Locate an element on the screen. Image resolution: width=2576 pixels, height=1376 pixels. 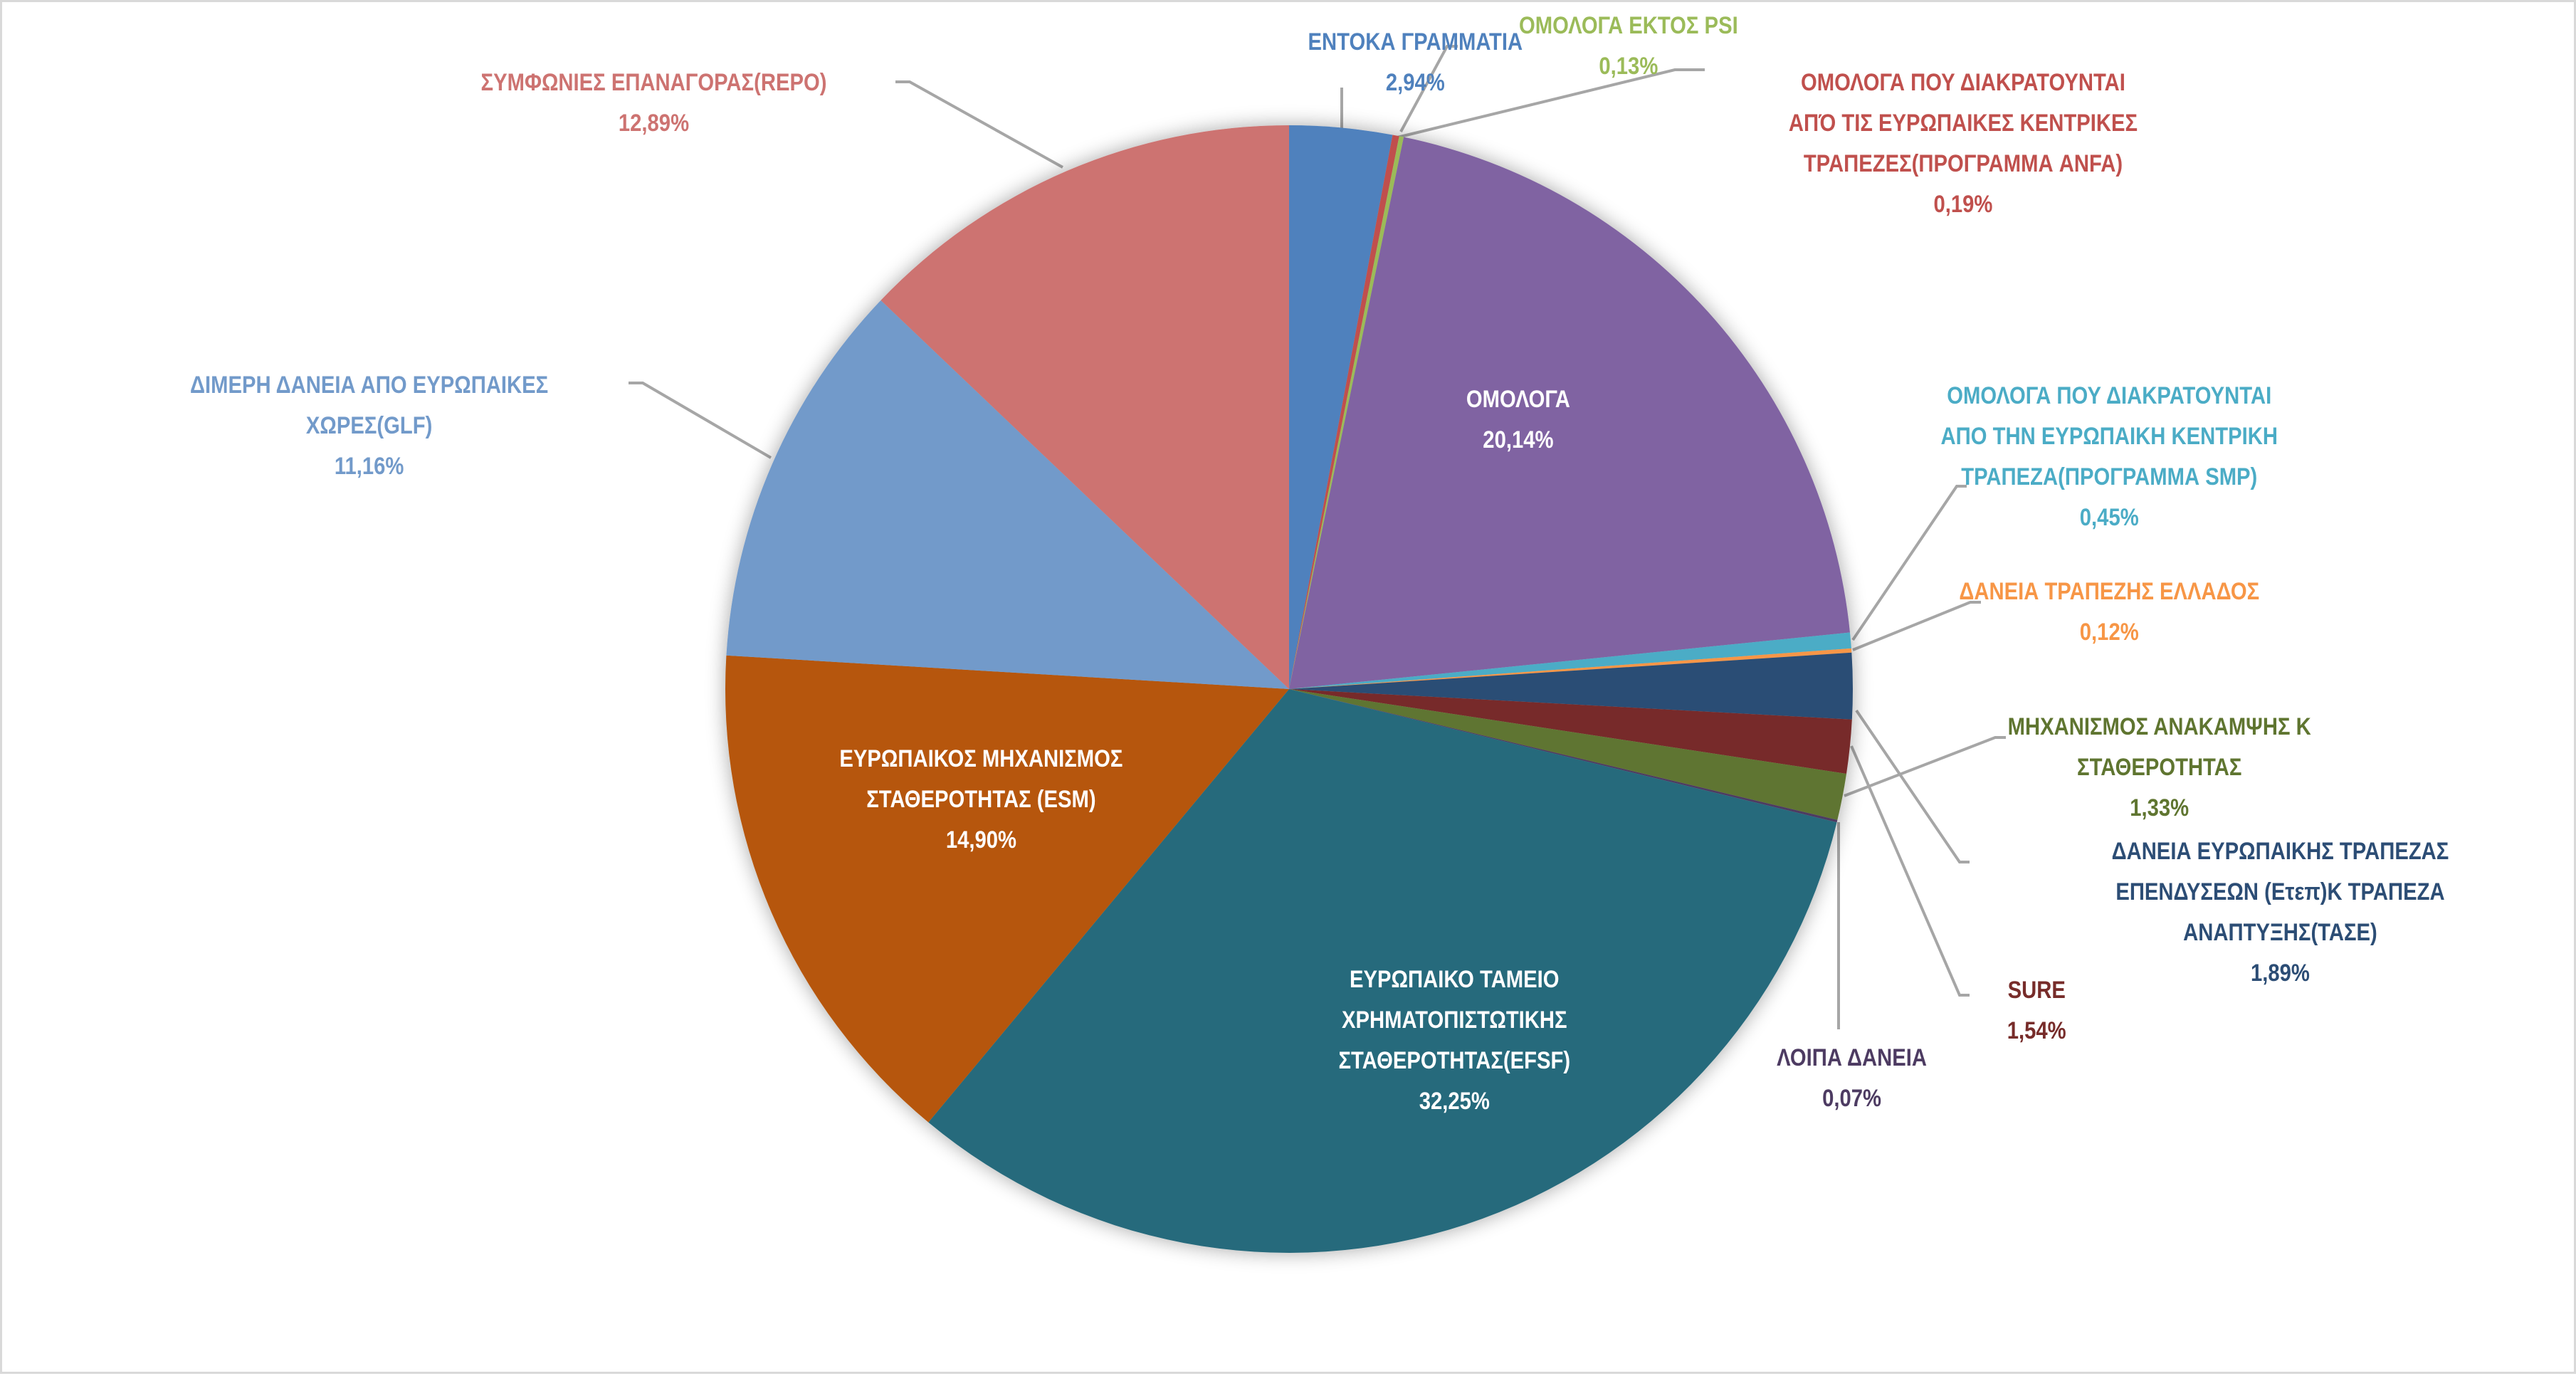
pie-slice-smp is located at coordinates (1570, 660).